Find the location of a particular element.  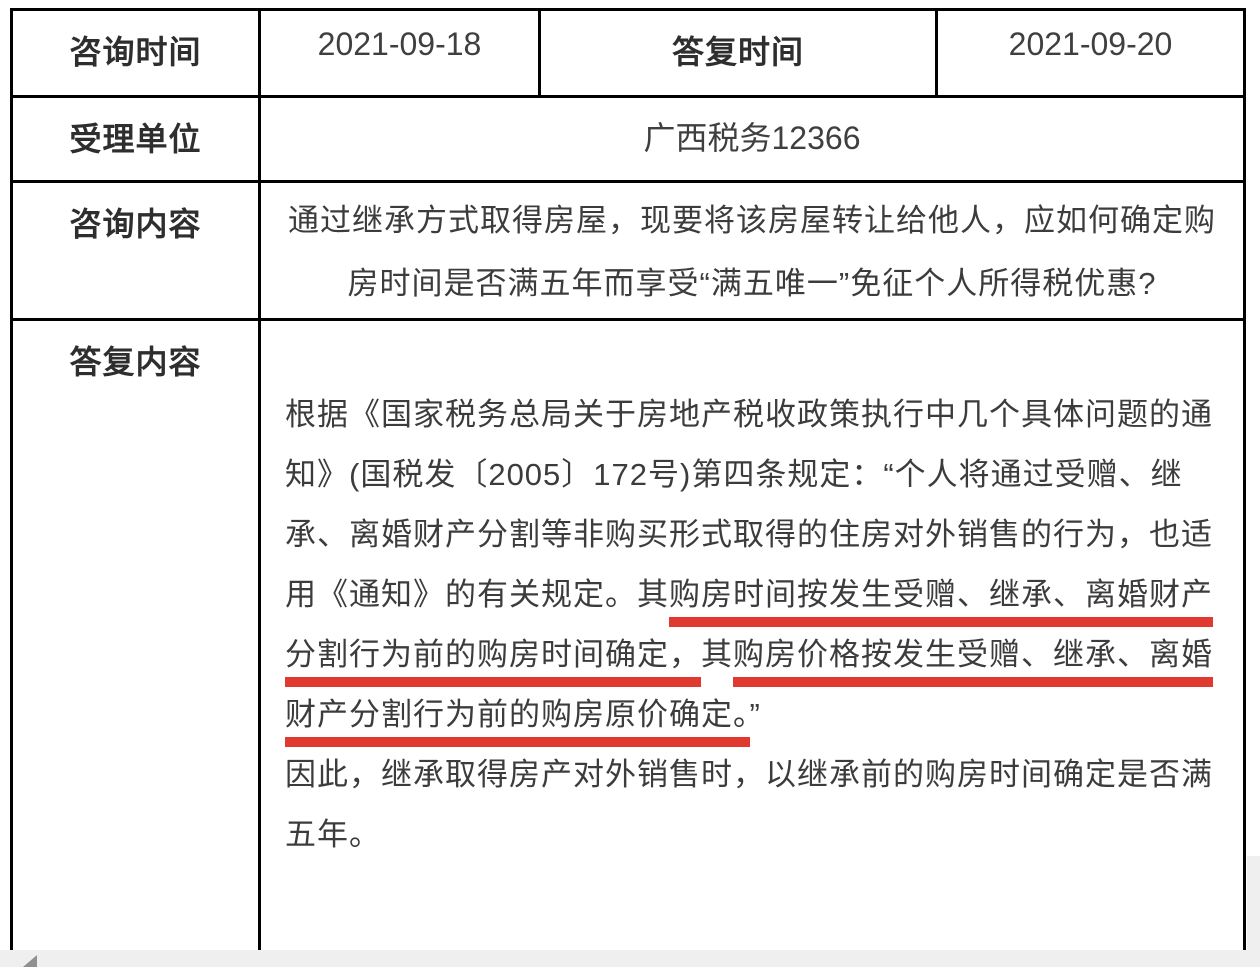

answer-line: 因此，继承取得房产对外销售时，以继承前的购房时间确定是否满 is located at coordinates (752, 775).